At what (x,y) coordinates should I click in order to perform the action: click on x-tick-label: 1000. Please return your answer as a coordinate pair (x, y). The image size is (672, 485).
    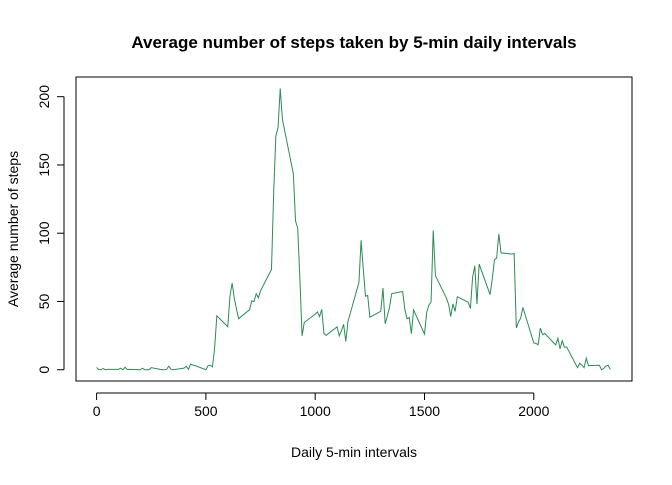
    Looking at the image, I should click on (315, 411).